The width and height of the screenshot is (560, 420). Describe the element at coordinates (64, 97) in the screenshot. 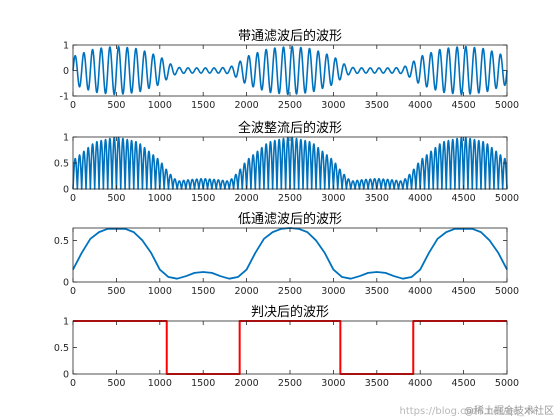

I see `y-tick-label: -1` at that location.